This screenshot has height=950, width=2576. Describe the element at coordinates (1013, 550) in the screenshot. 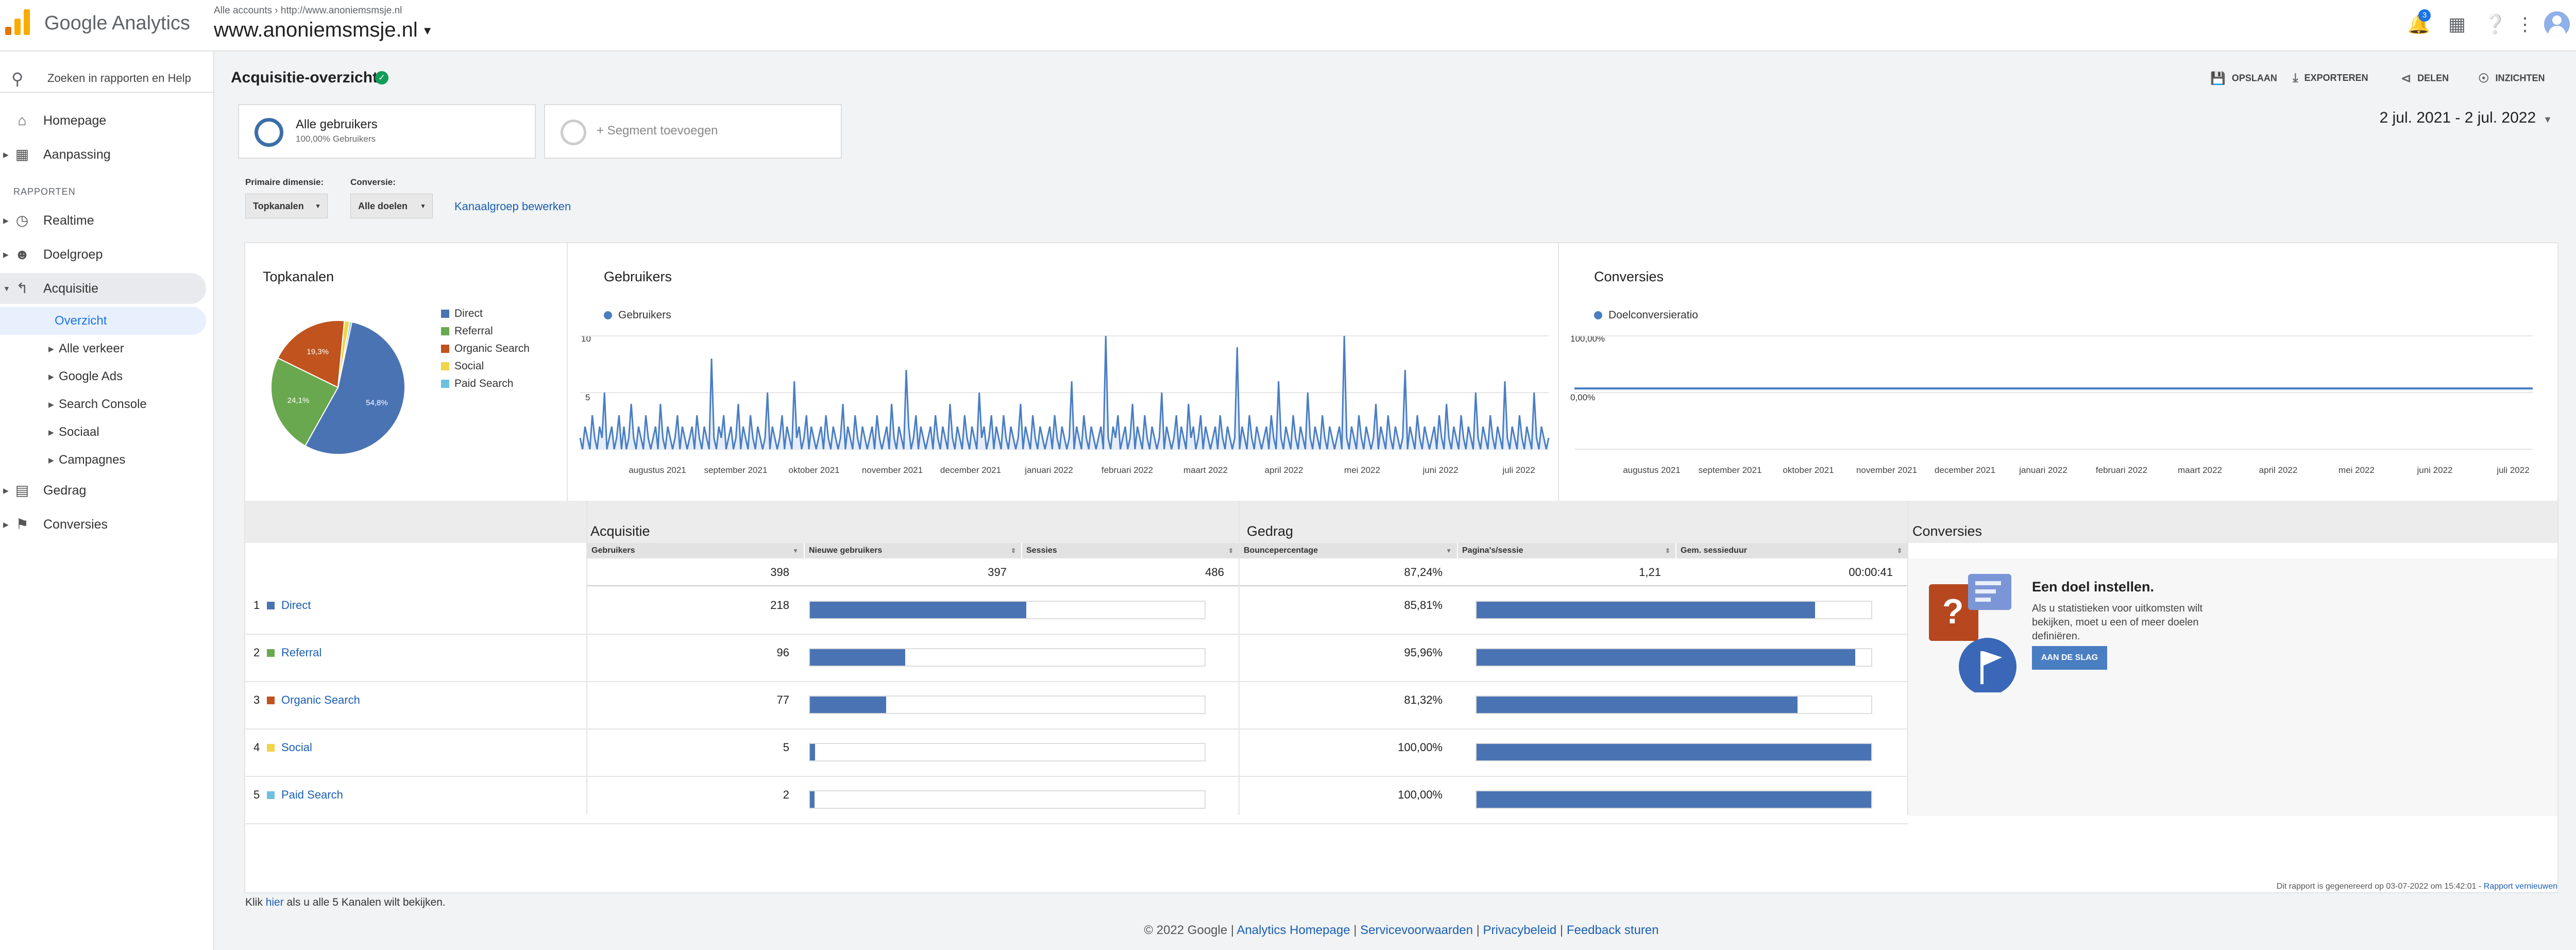

I see `sort-icon: ⇕` at that location.